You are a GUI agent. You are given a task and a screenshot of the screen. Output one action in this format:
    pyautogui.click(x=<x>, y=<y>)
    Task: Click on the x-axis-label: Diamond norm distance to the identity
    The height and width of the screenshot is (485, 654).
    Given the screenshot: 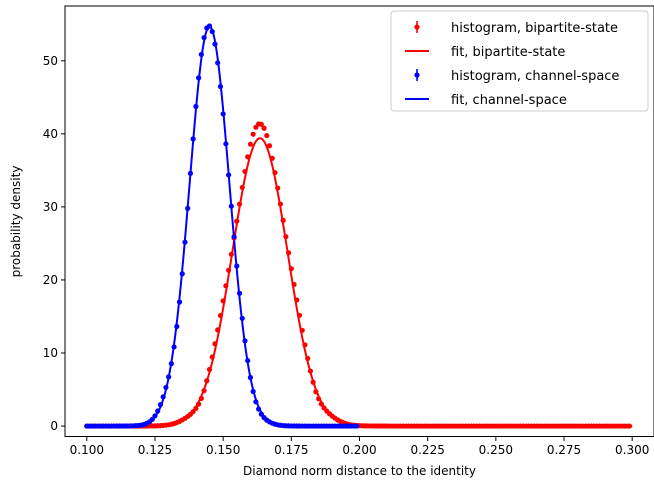 What is the action you would take?
    pyautogui.click(x=359, y=471)
    